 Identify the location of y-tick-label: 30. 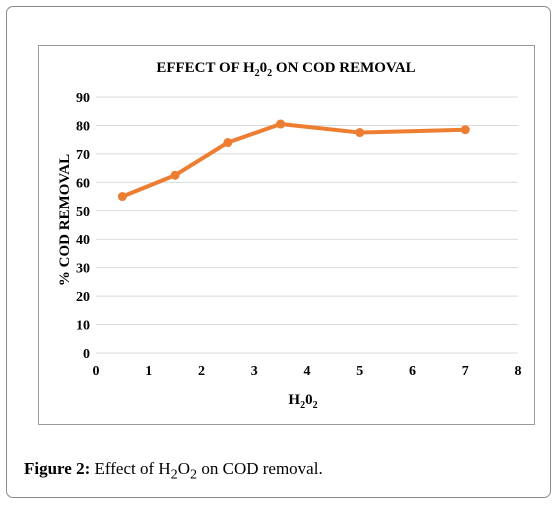
(83, 269).